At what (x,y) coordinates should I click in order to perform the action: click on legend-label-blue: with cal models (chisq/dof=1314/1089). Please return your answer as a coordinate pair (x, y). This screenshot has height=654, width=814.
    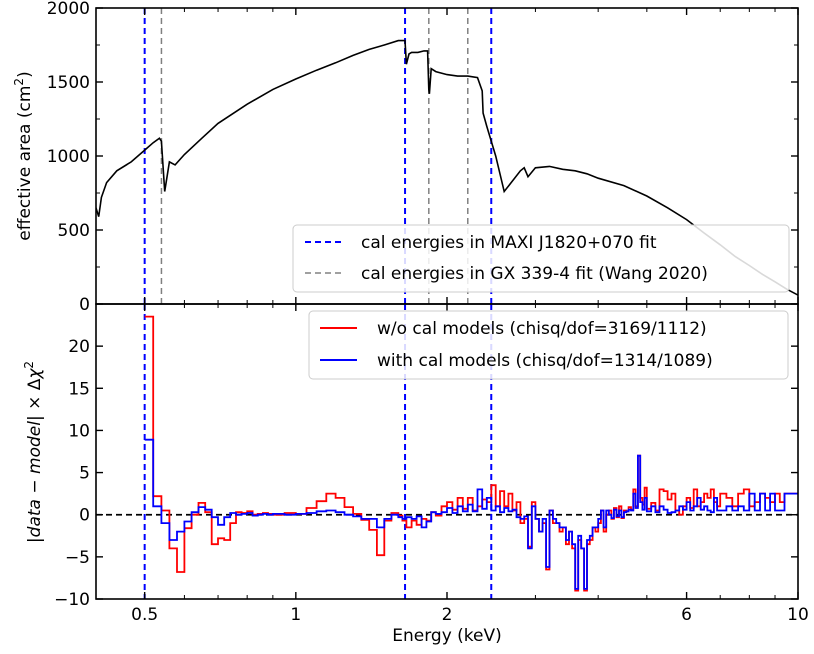
    Looking at the image, I should click on (545, 361).